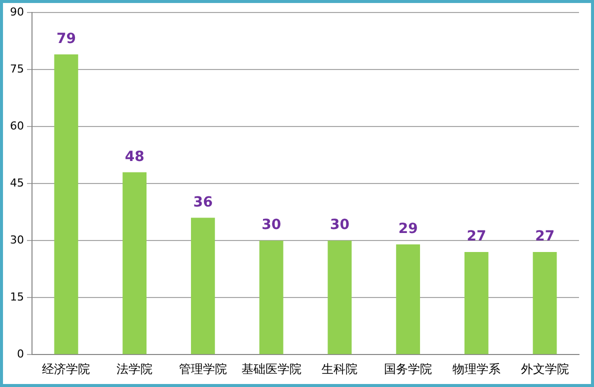 Image resolution: width=594 pixels, height=387 pixels. Describe the element at coordinates (544, 369) in the screenshot. I see `x-tick-label: 外文学院` at that location.